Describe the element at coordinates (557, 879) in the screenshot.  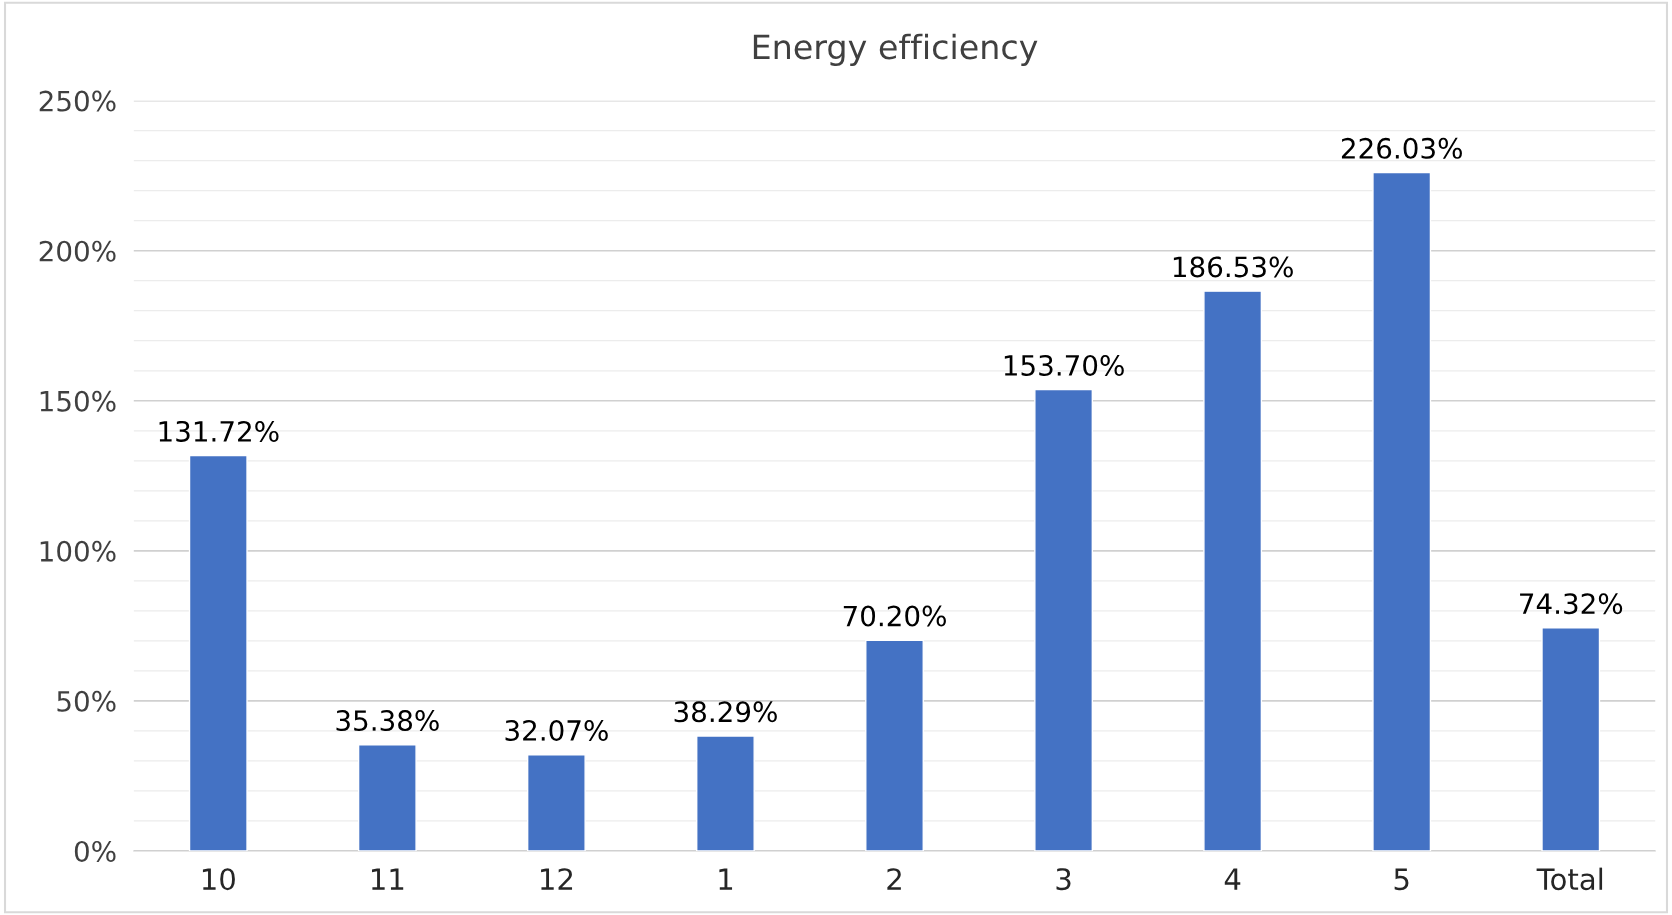
I see `x-tick-label: 12` at that location.